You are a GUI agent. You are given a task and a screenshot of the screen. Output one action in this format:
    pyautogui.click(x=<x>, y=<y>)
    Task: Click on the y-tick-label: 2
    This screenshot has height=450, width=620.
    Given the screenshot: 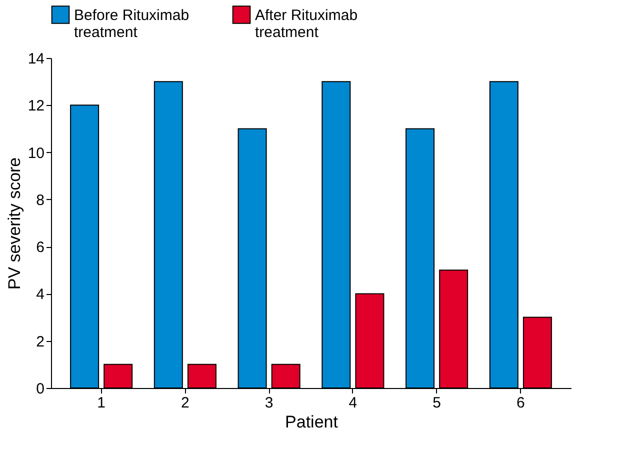 What is the action you would take?
    pyautogui.click(x=40, y=341)
    